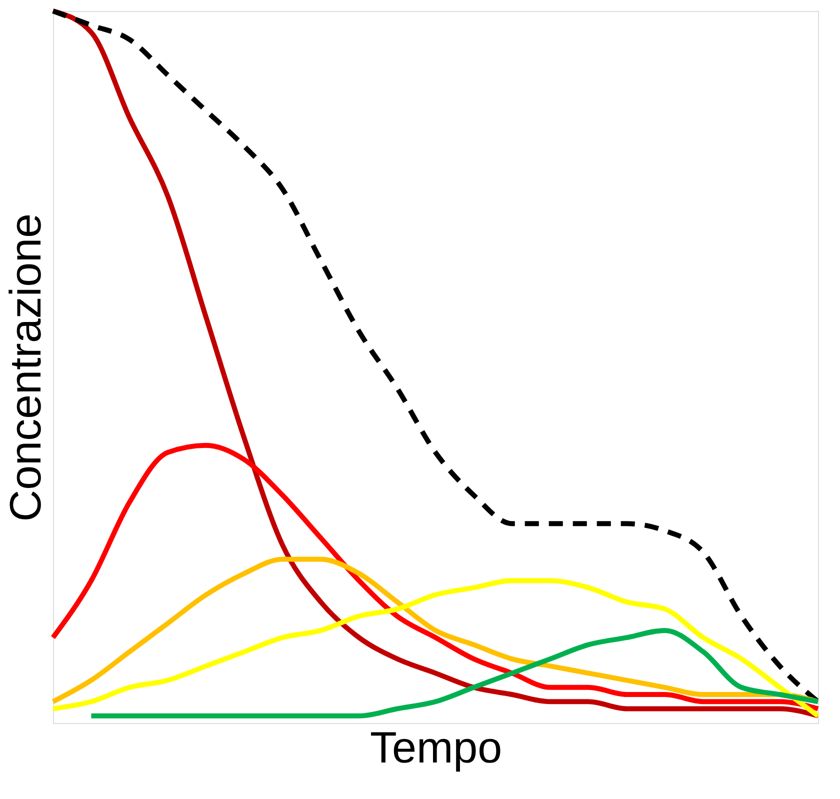 The height and width of the screenshot is (799, 840). What do you see at coordinates (436, 748) in the screenshot?
I see `x-axis-title: Tempo` at bounding box center [436, 748].